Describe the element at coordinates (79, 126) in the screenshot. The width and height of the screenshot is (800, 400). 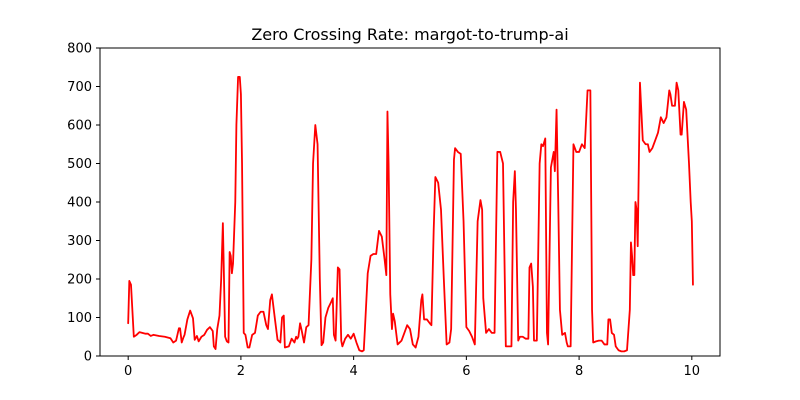
I see `y-tick-label: 600` at that location.